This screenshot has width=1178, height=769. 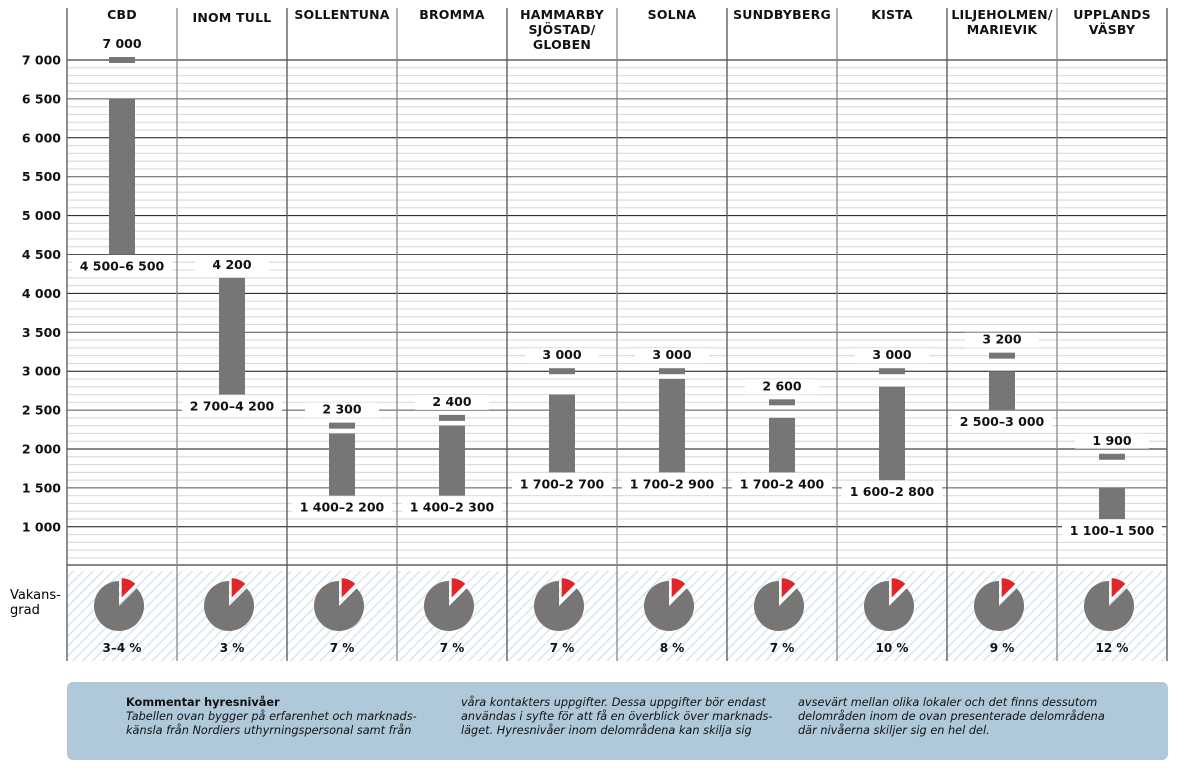 What do you see at coordinates (782, 14) in the screenshot?
I see `column-header-line: SUNDBYBERG` at bounding box center [782, 14].